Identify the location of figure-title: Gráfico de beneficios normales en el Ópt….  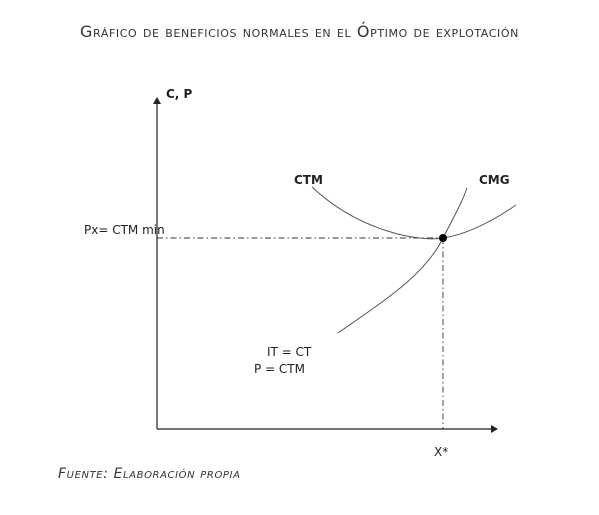
(299, 31).